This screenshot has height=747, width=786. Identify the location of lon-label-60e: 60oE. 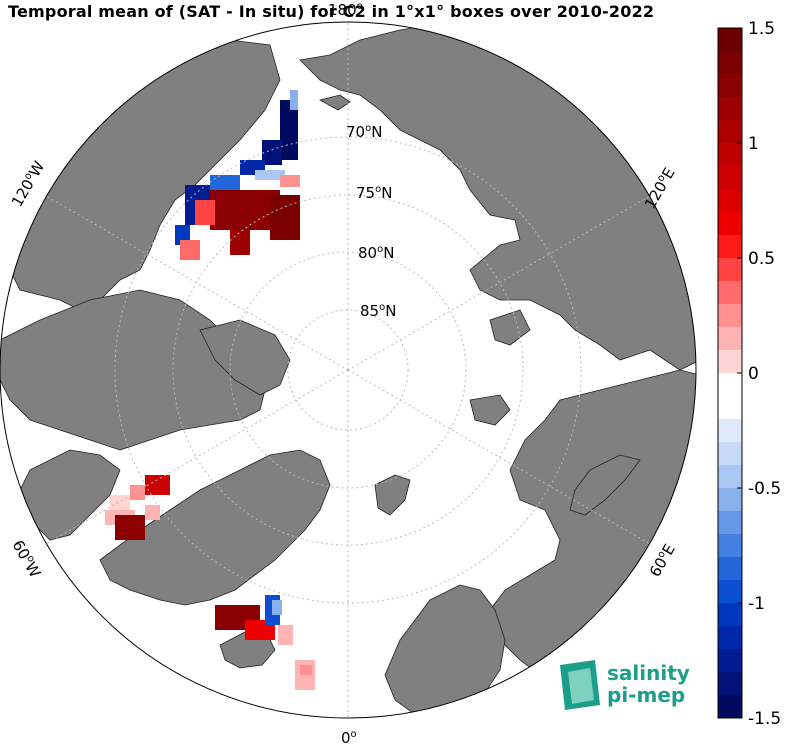
(662, 560).